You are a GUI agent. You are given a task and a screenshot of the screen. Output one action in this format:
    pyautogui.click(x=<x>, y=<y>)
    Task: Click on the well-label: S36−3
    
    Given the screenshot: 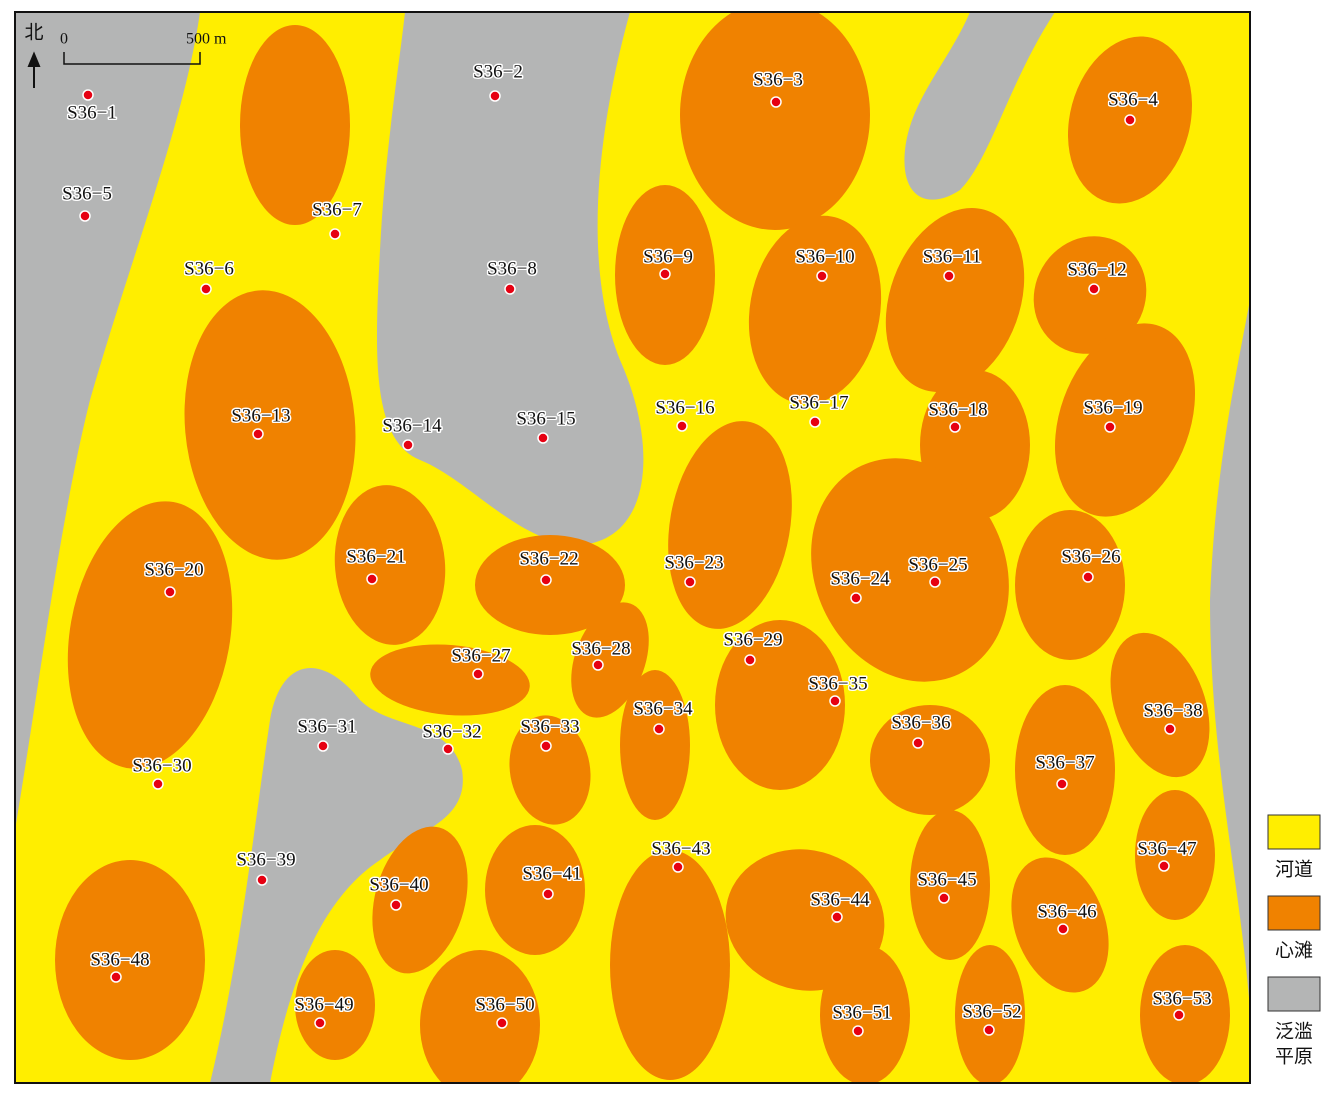 What is the action you would take?
    pyautogui.click(x=778, y=79)
    